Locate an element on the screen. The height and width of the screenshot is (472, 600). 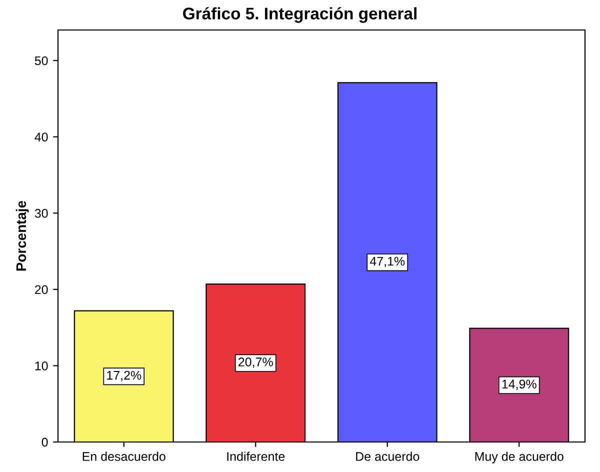
y-axis-title: Porcentaje is located at coordinates (22, 235).